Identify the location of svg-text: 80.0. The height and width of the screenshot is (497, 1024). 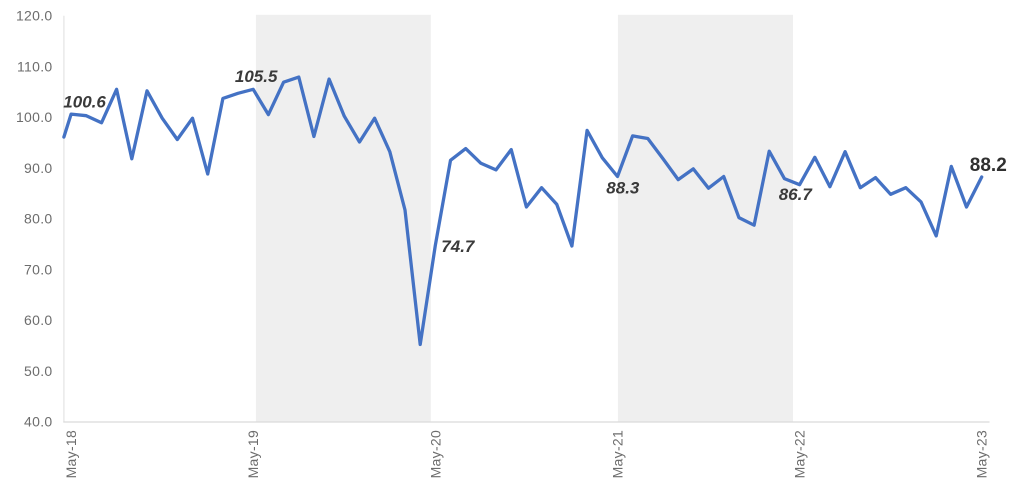
(38, 219).